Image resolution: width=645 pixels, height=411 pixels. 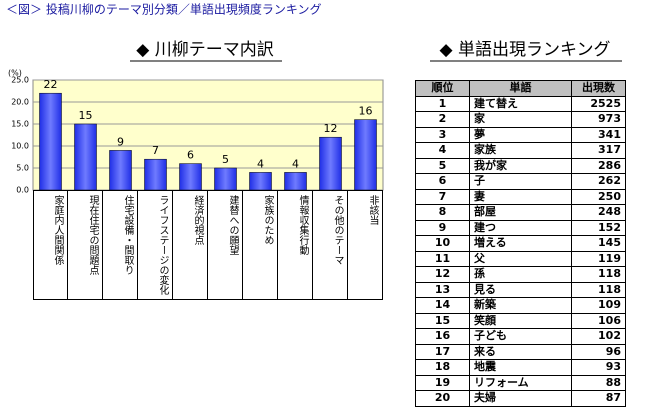 I want to click on count: 317, so click(x=598, y=150).